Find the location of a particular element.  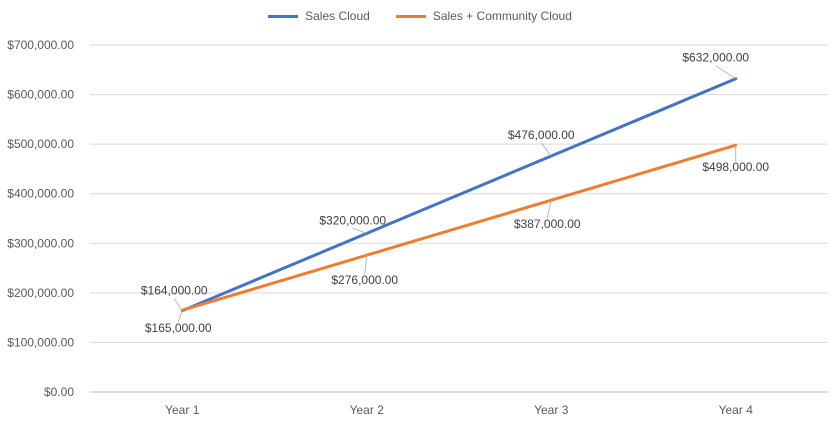

legend-item-sales-cloud: Sales Cloud is located at coordinates (319, 16).